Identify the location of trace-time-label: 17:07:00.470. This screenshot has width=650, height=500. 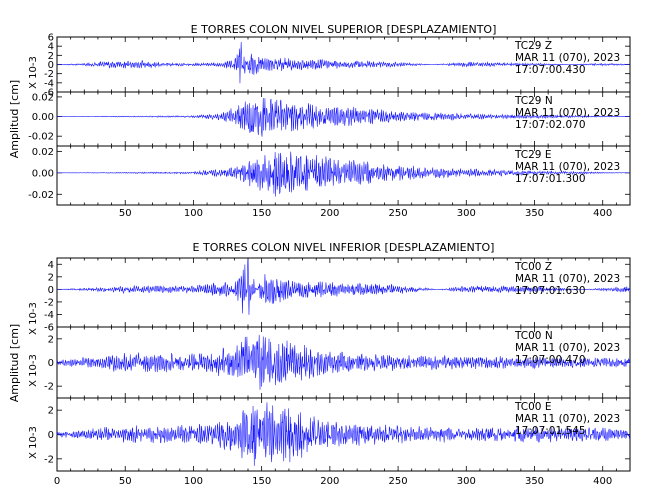
(550, 360).